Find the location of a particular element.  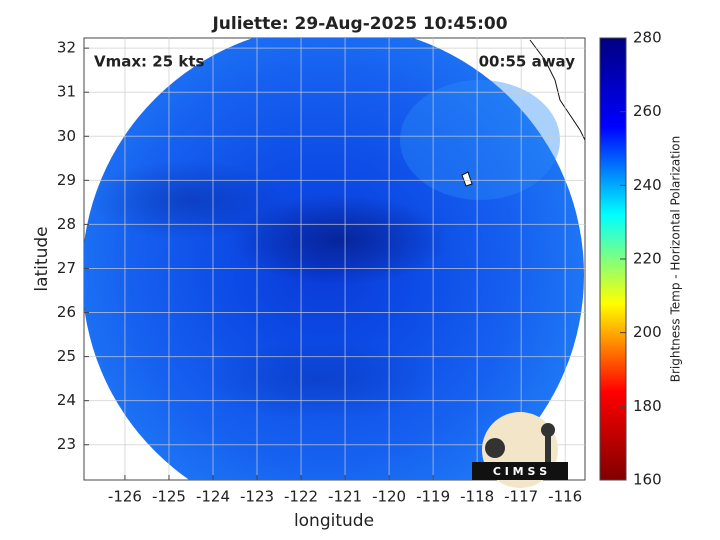

y-axis-label: latitude is located at coordinates (42, 258).